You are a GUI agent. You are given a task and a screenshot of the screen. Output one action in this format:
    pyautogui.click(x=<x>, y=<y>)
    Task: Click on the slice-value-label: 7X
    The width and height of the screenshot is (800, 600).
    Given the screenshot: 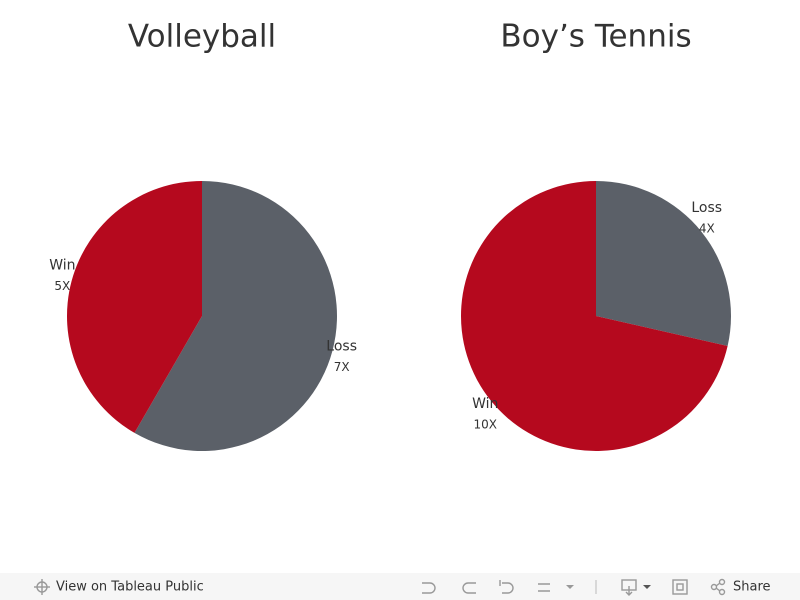 What is the action you would take?
    pyautogui.click(x=342, y=367)
    